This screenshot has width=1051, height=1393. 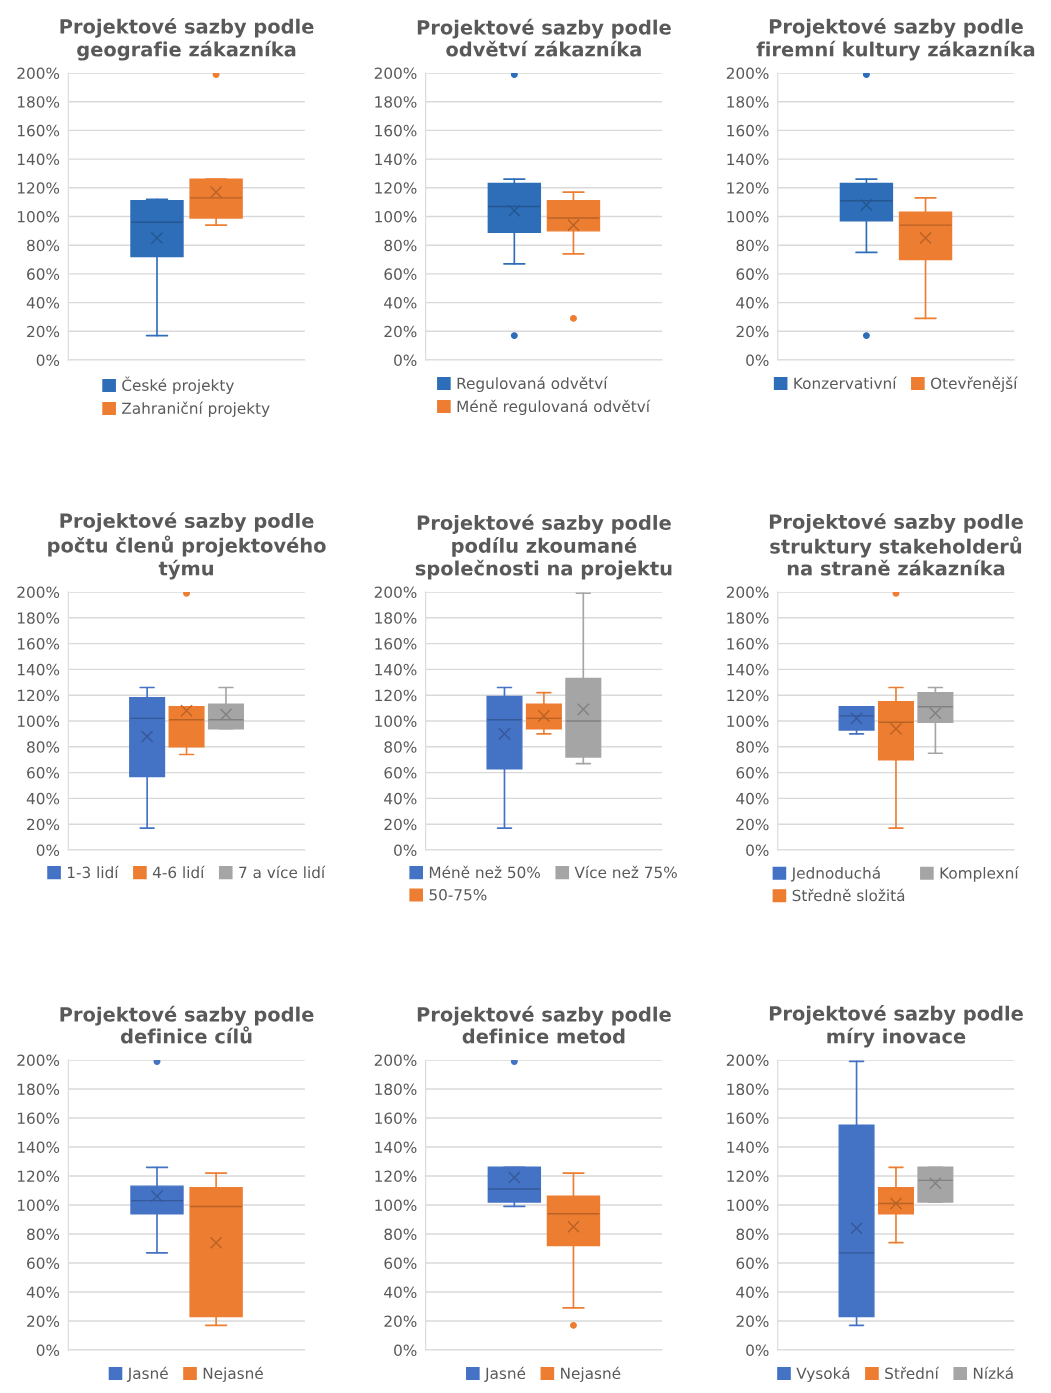 I want to click on legend-label: Otevřenější, so click(x=974, y=384).